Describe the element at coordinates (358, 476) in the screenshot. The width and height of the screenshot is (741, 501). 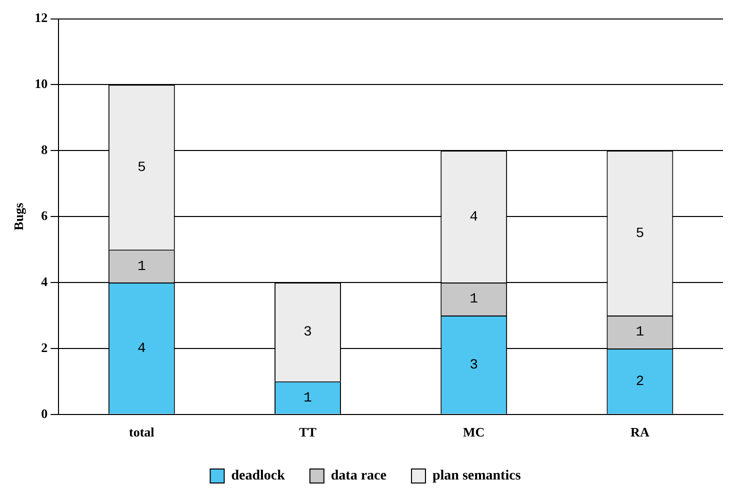
I see `legend-label: data race` at that location.